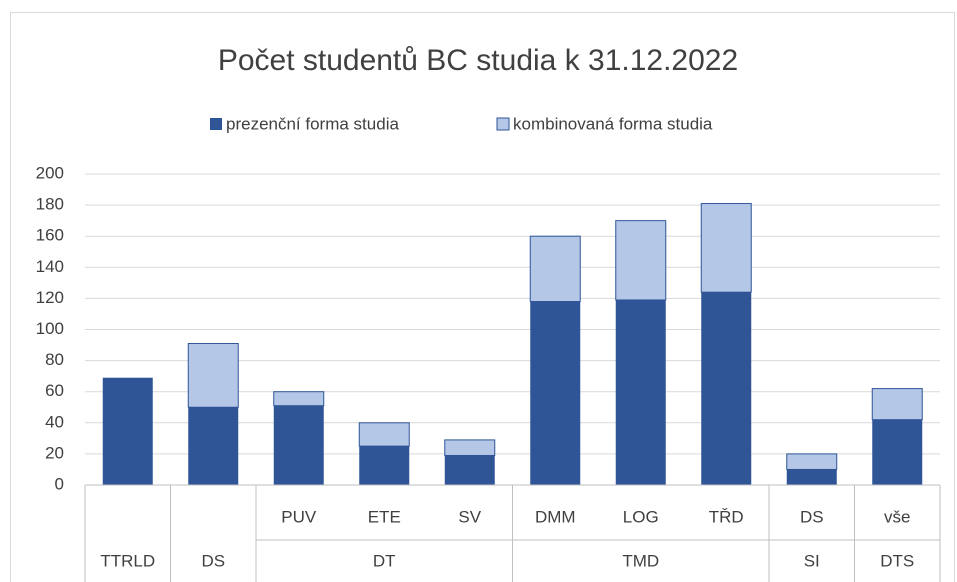  I want to click on x-tick-label: LOG, so click(641, 516).